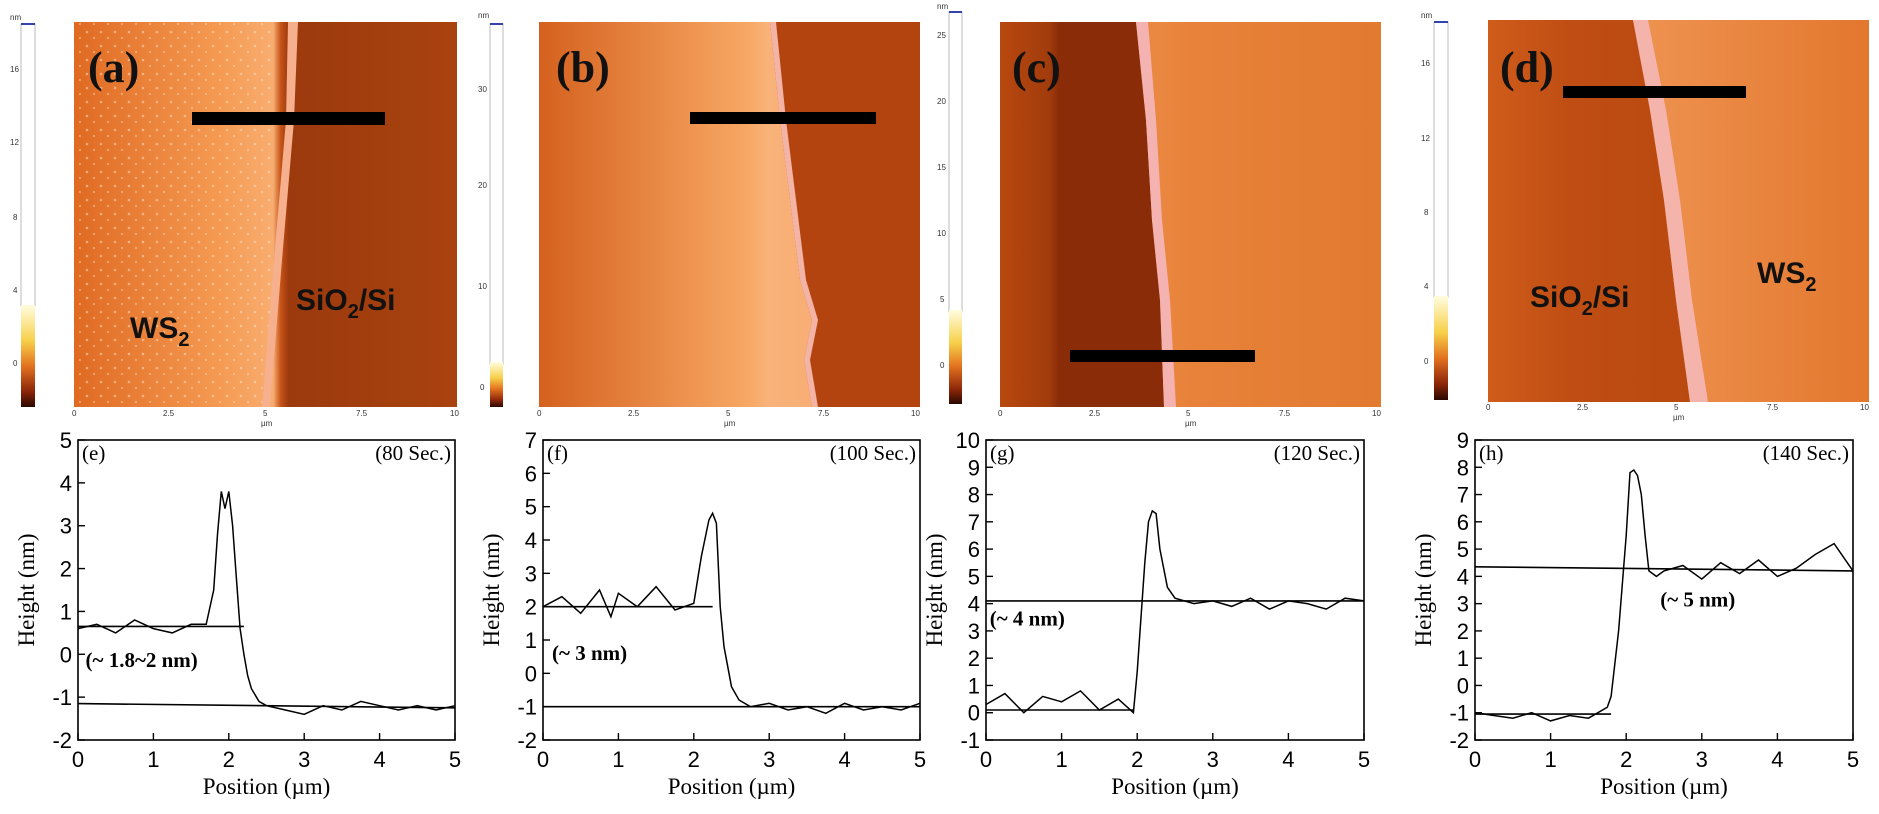 This screenshot has height=814, width=1879. What do you see at coordinates (1676, 407) in the screenshot?
I see `svg-text: 5` at bounding box center [1676, 407].